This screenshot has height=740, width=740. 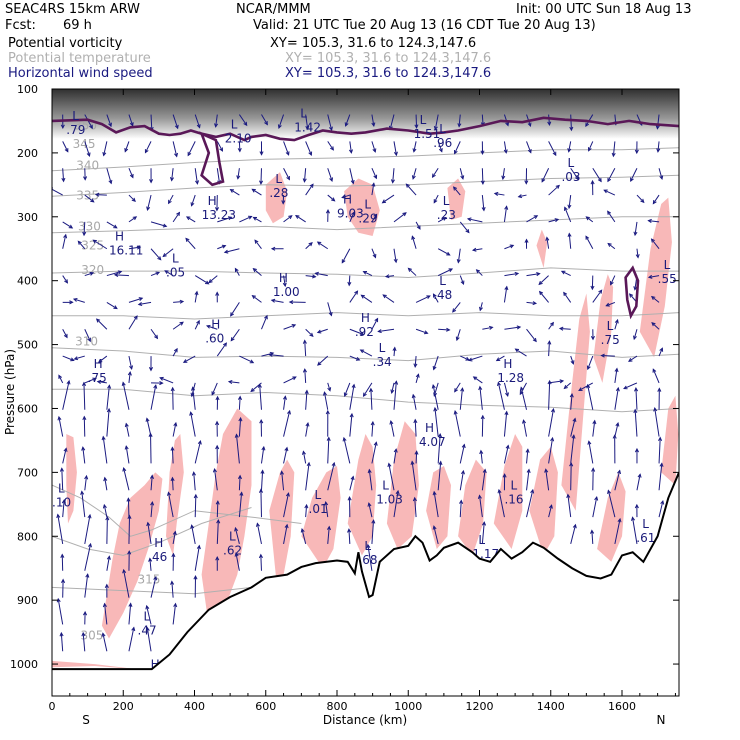 What do you see at coordinates (27, 472) in the screenshot?
I see `y-tick-label-700: 700` at bounding box center [27, 472].